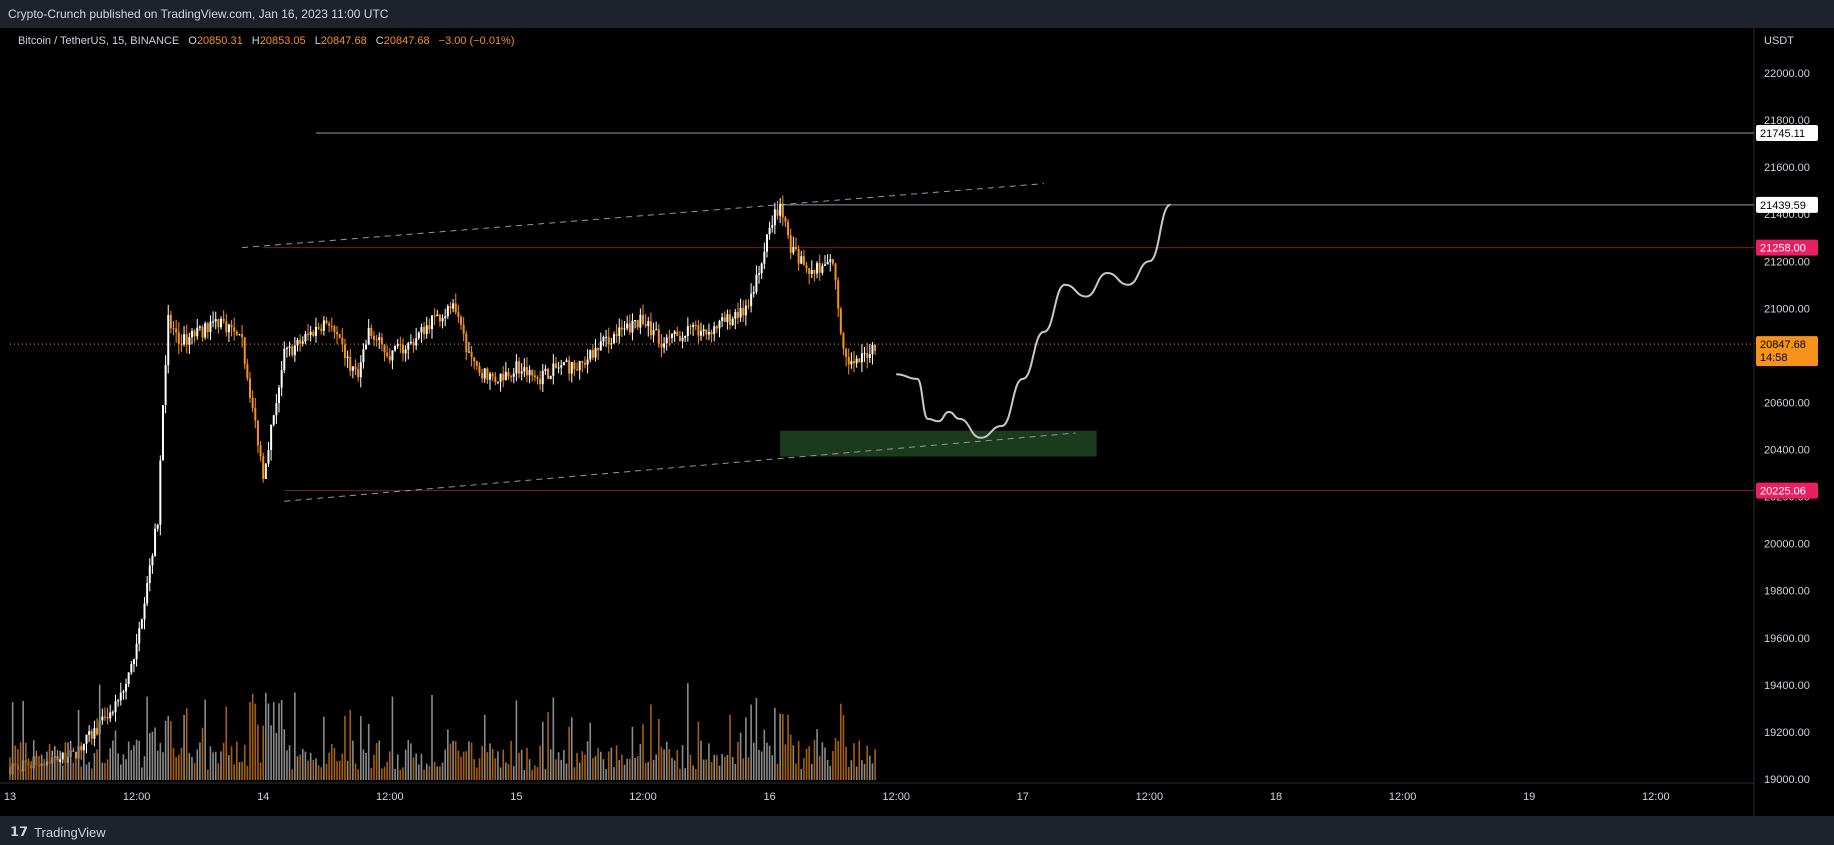  Describe the element at coordinates (317, 41) in the screenshot. I see `low-label: L` at that location.